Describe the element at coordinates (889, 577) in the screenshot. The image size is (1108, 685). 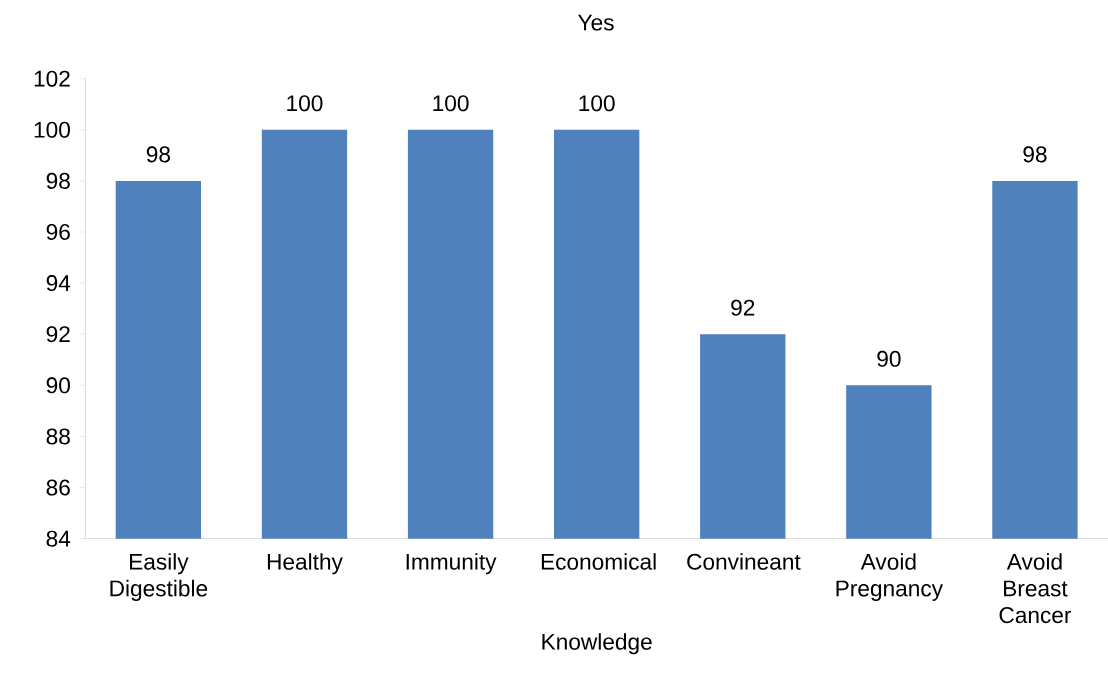
I see `x-tick-label: Avoid Pregnancy` at that location.